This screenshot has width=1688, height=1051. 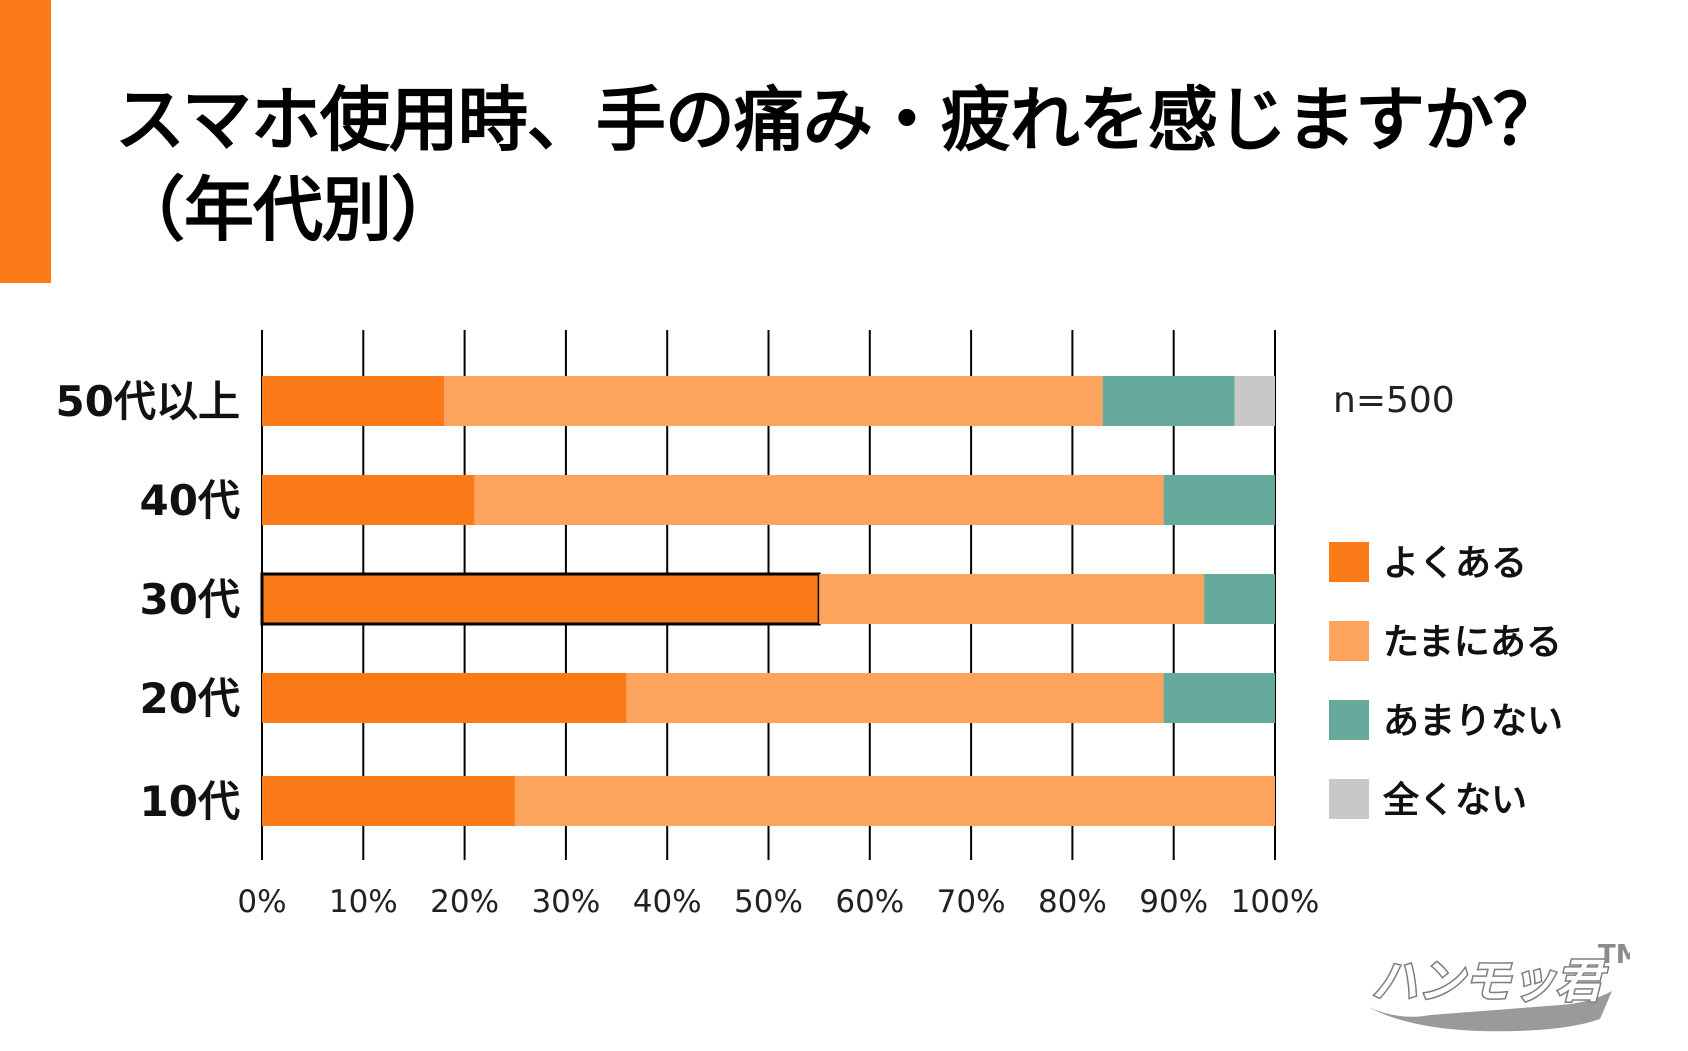 What do you see at coordinates (1275, 902) in the screenshot?
I see `x-tick-label: 100%` at bounding box center [1275, 902].